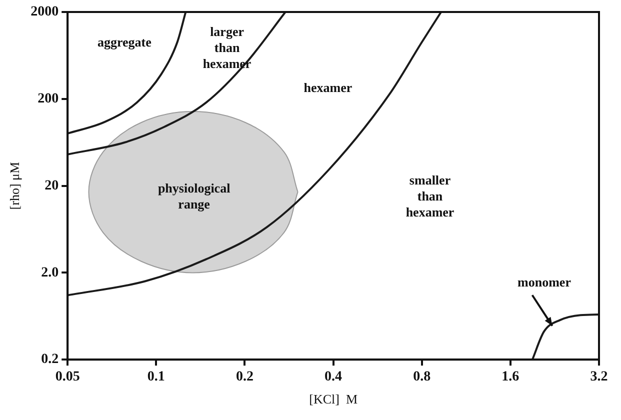 The image size is (621, 420). Describe the element at coordinates (545, 282) in the screenshot. I see `annotation: monomer` at that location.